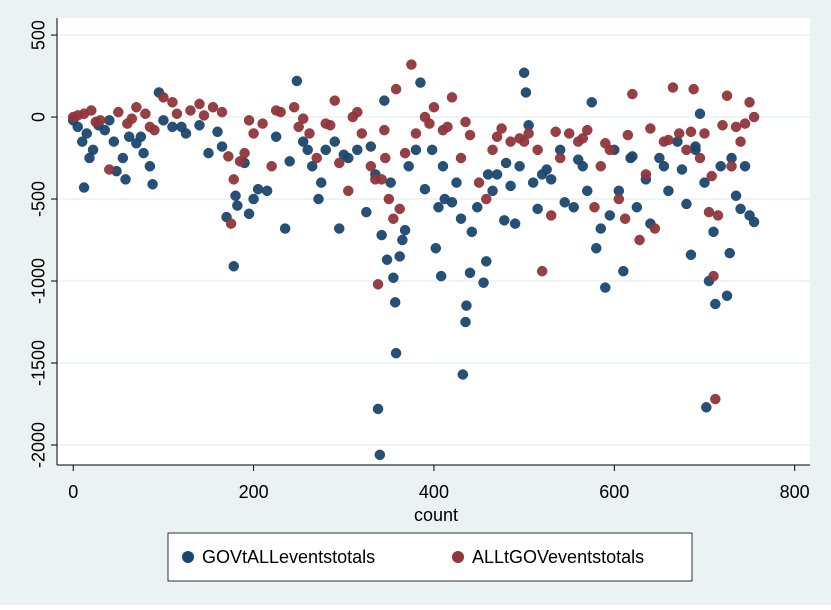 The width and height of the screenshot is (831, 610). What do you see at coordinates (73, 492) in the screenshot?
I see `x-tick-label: 0` at bounding box center [73, 492].